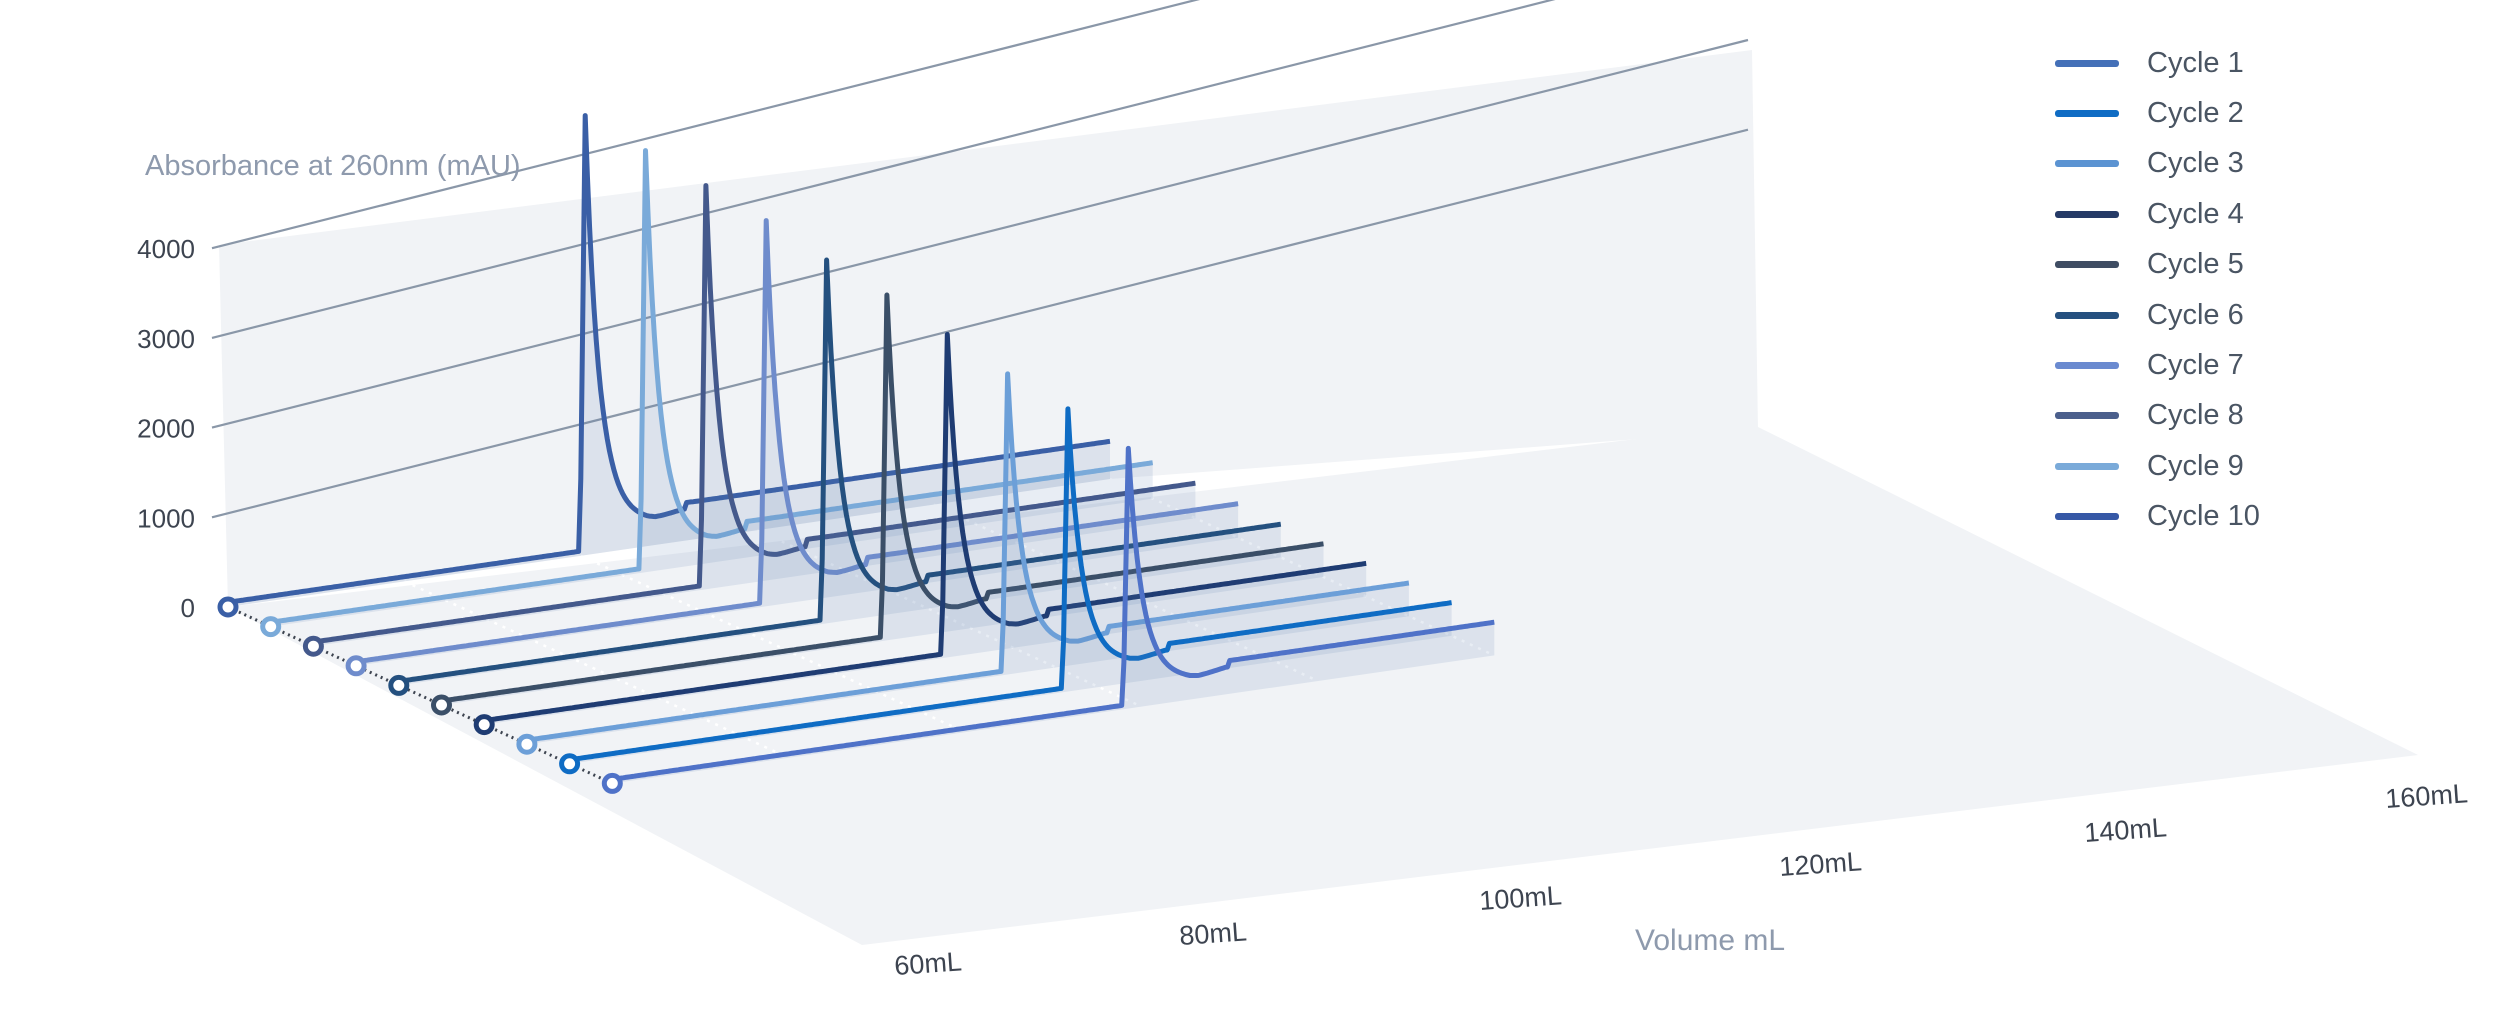  Describe the element at coordinates (927, 963) in the screenshot. I see `x-tick-label: 60mL` at that location.